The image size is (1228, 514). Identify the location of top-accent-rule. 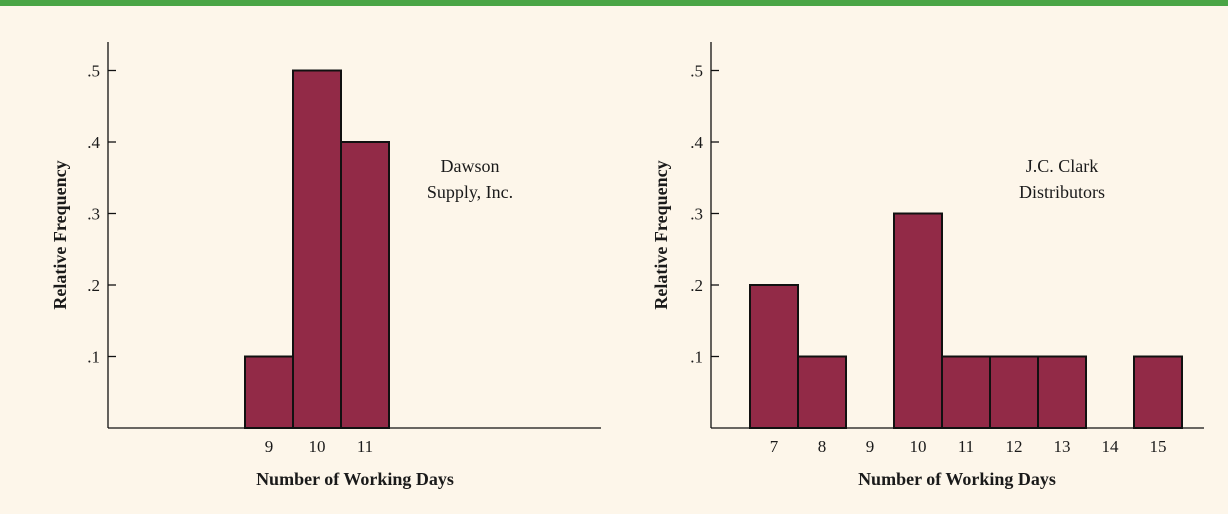
(614, 3).